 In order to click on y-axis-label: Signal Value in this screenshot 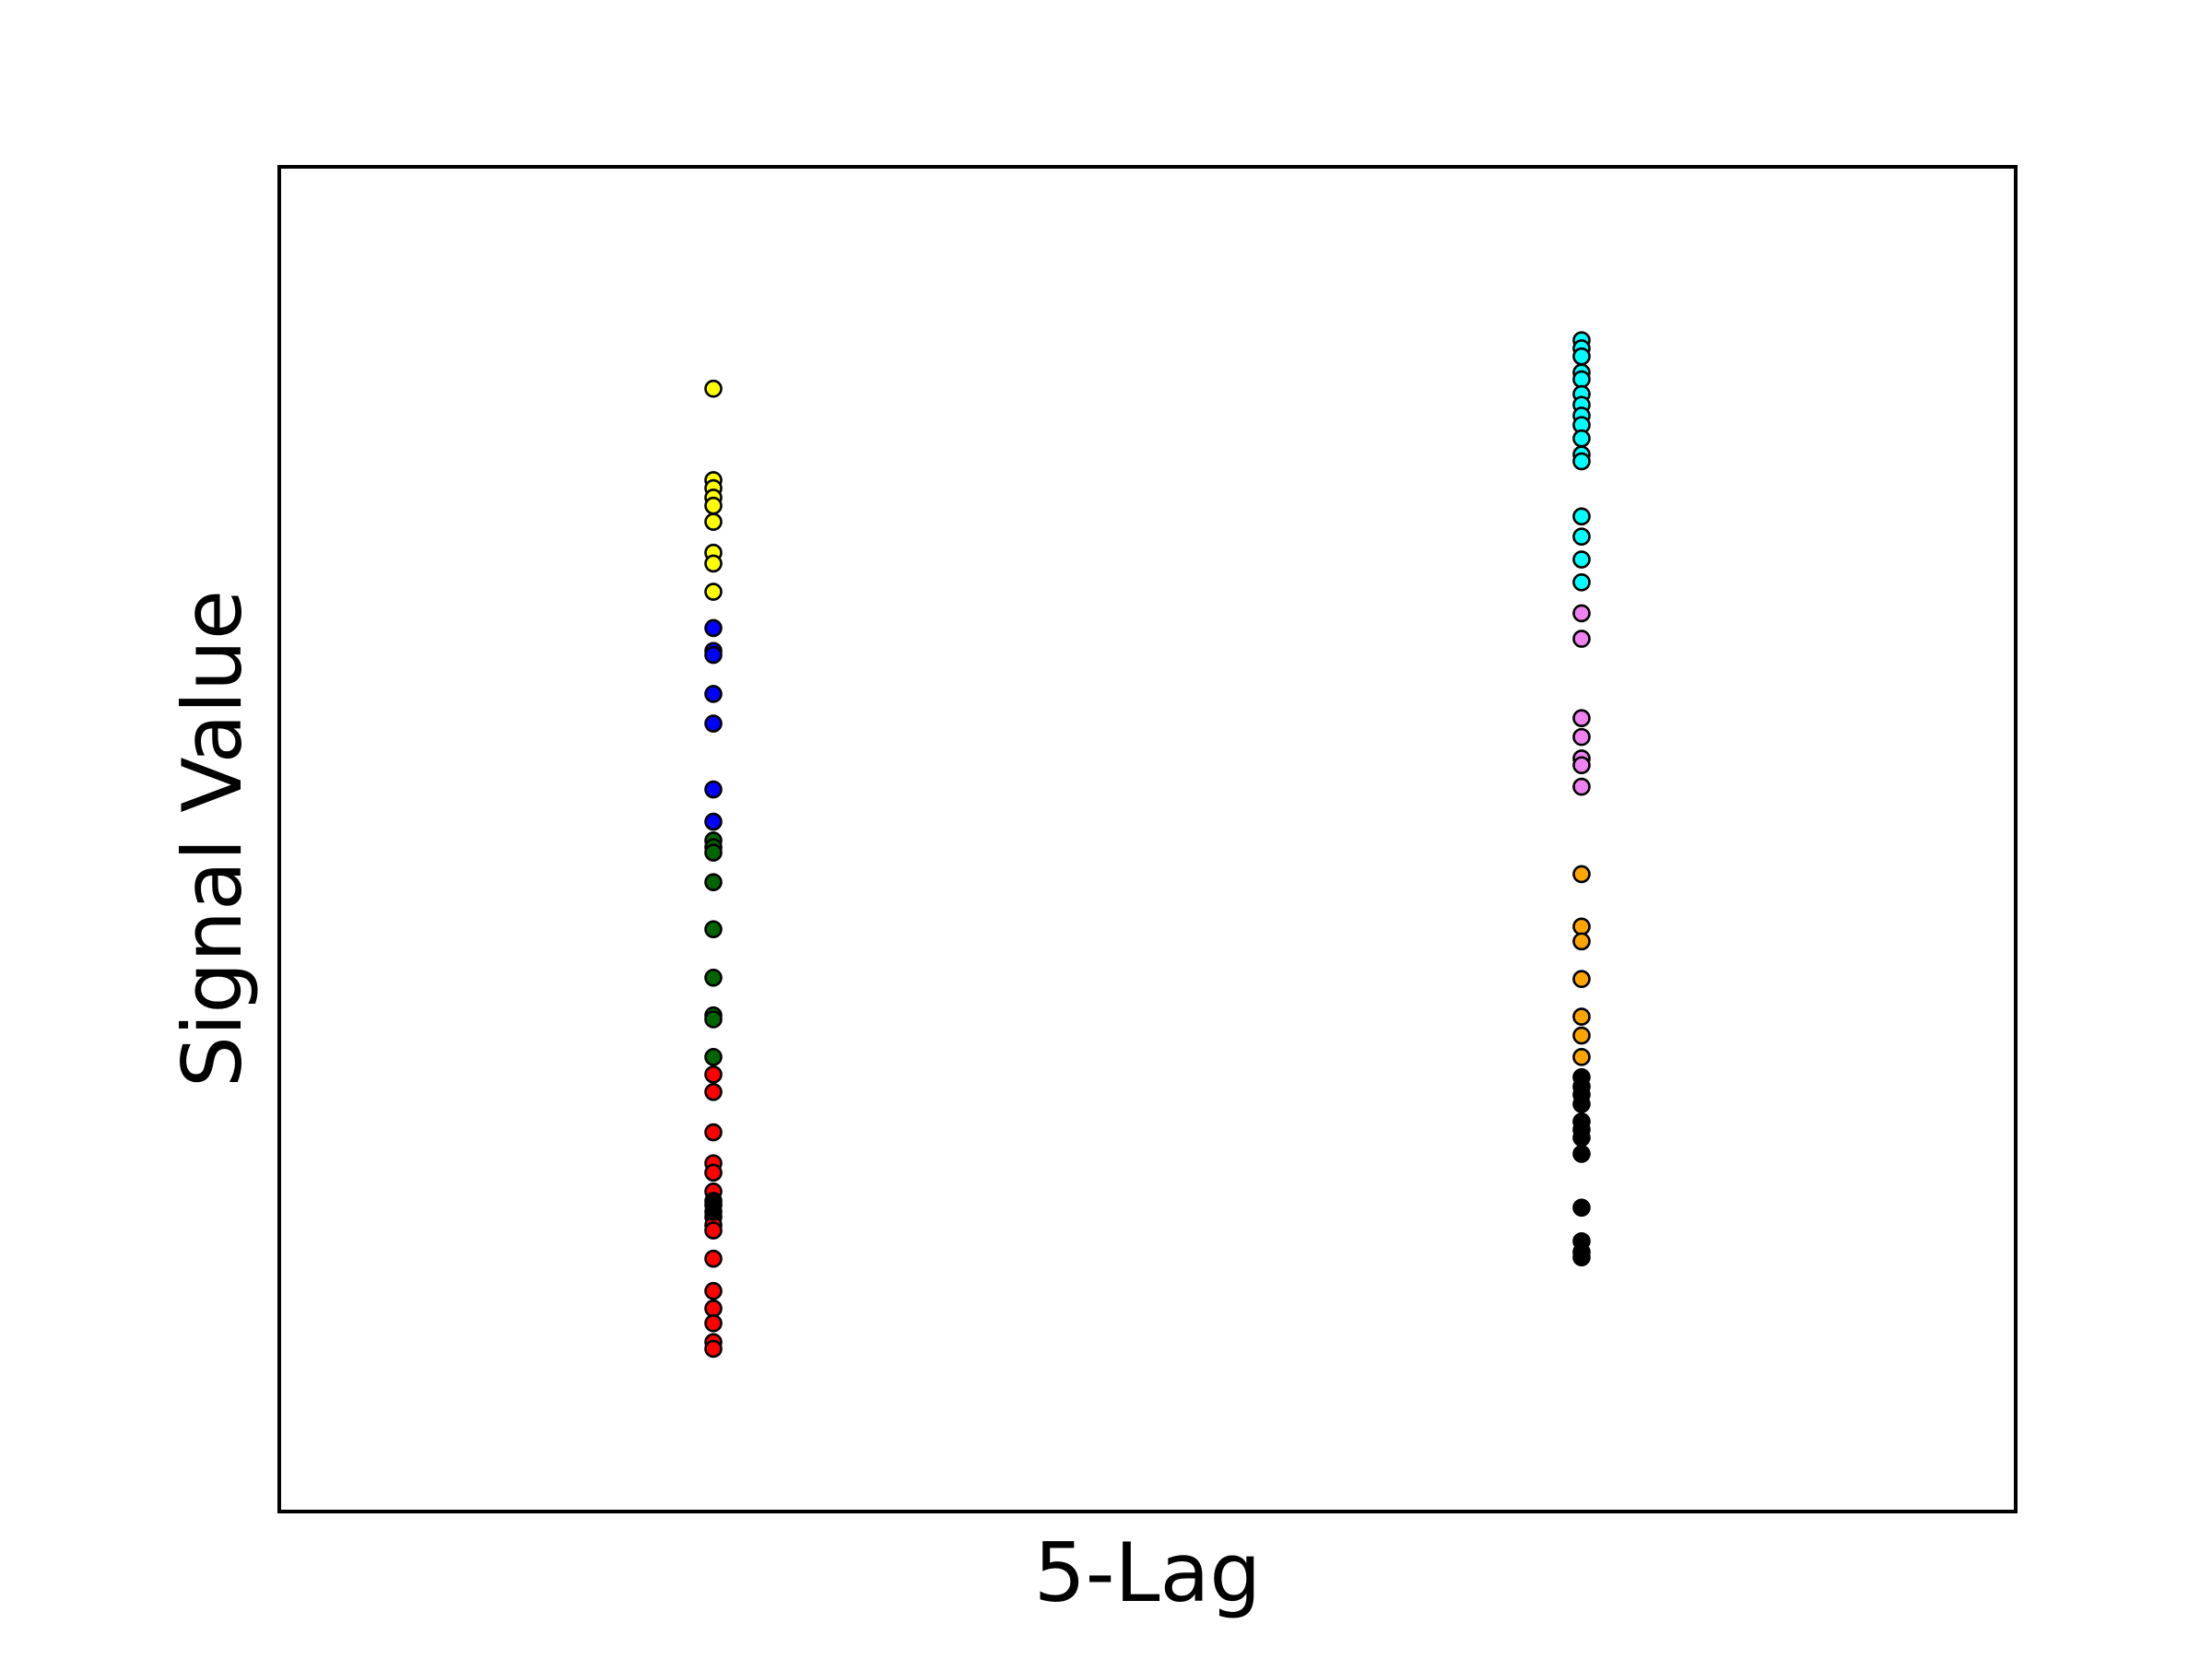, I will do `click(212, 839)`.